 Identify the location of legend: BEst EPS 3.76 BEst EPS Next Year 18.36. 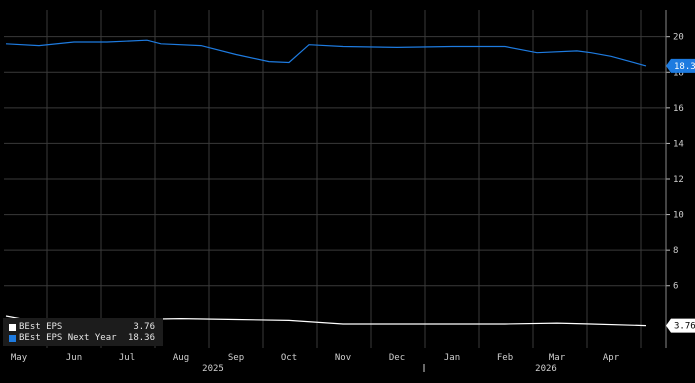
(83, 332).